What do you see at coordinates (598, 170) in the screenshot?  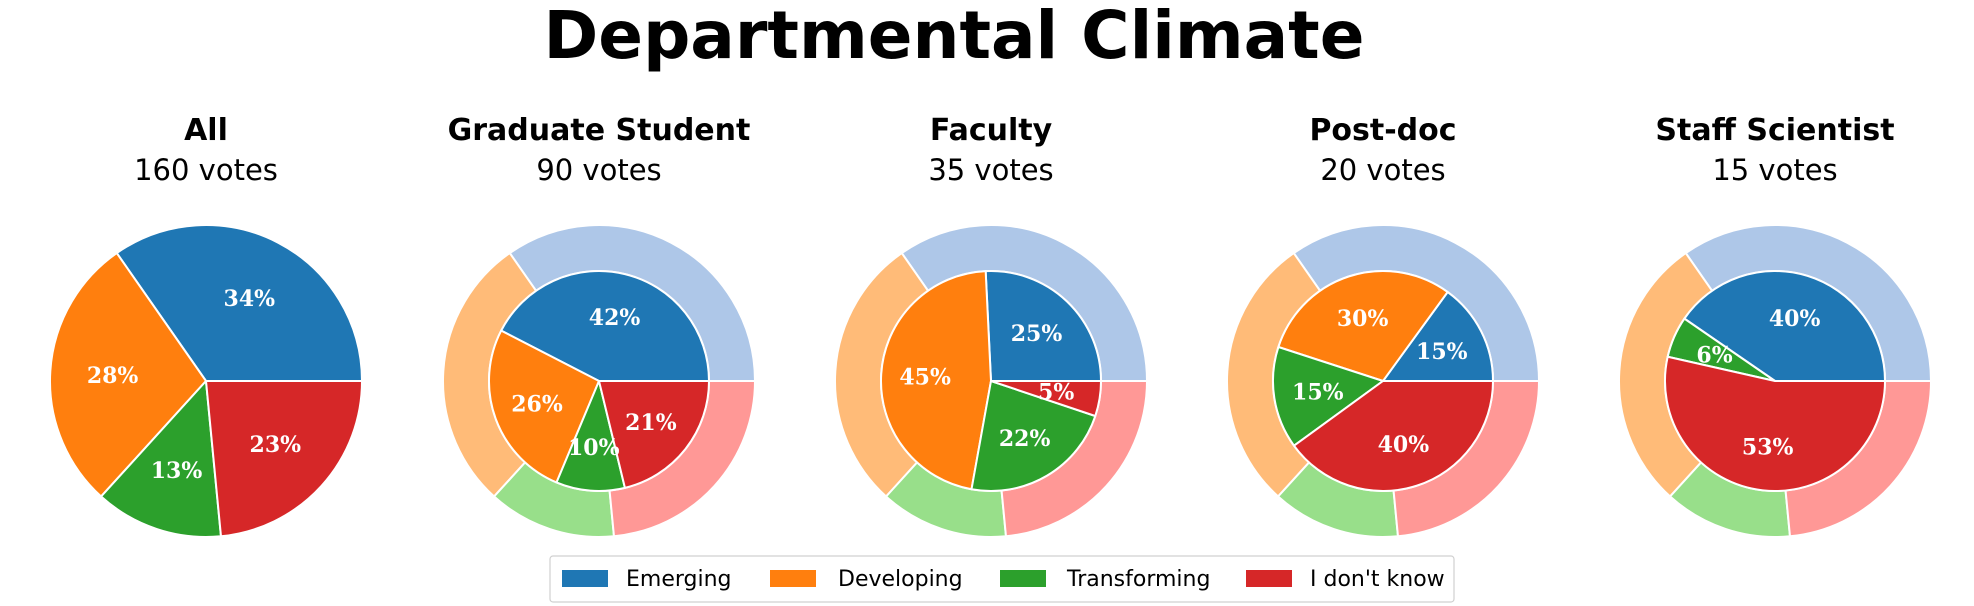 I see `panel-votes: 90 votes` at bounding box center [598, 170].